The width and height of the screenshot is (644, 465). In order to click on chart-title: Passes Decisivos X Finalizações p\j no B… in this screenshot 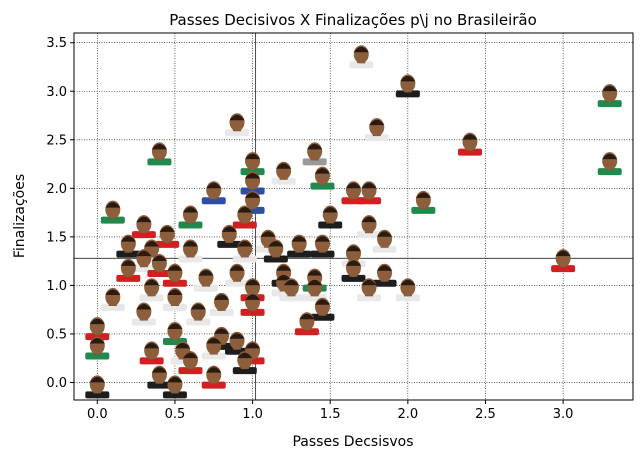, I will do `click(353, 20)`.